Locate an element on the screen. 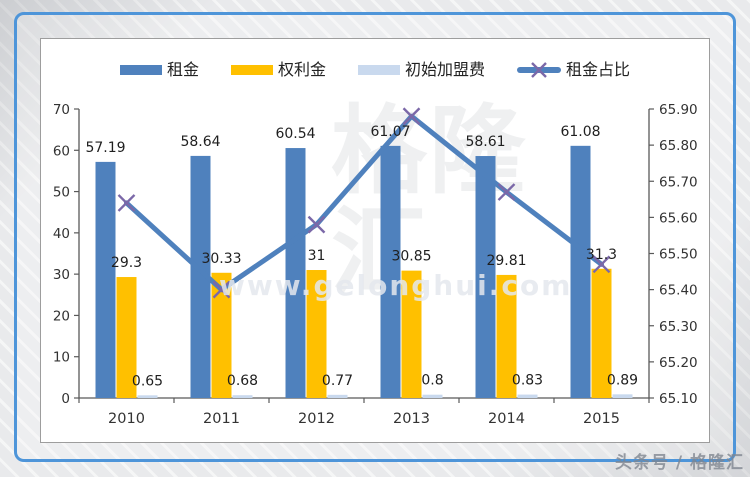 This screenshot has height=477, width=750. data-label-initial-franchise-fee-2015: 0.89 is located at coordinates (622, 380).